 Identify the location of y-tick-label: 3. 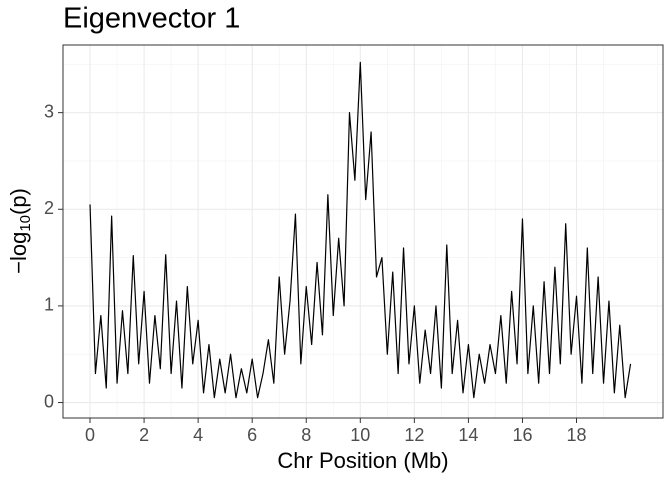
(49, 111).